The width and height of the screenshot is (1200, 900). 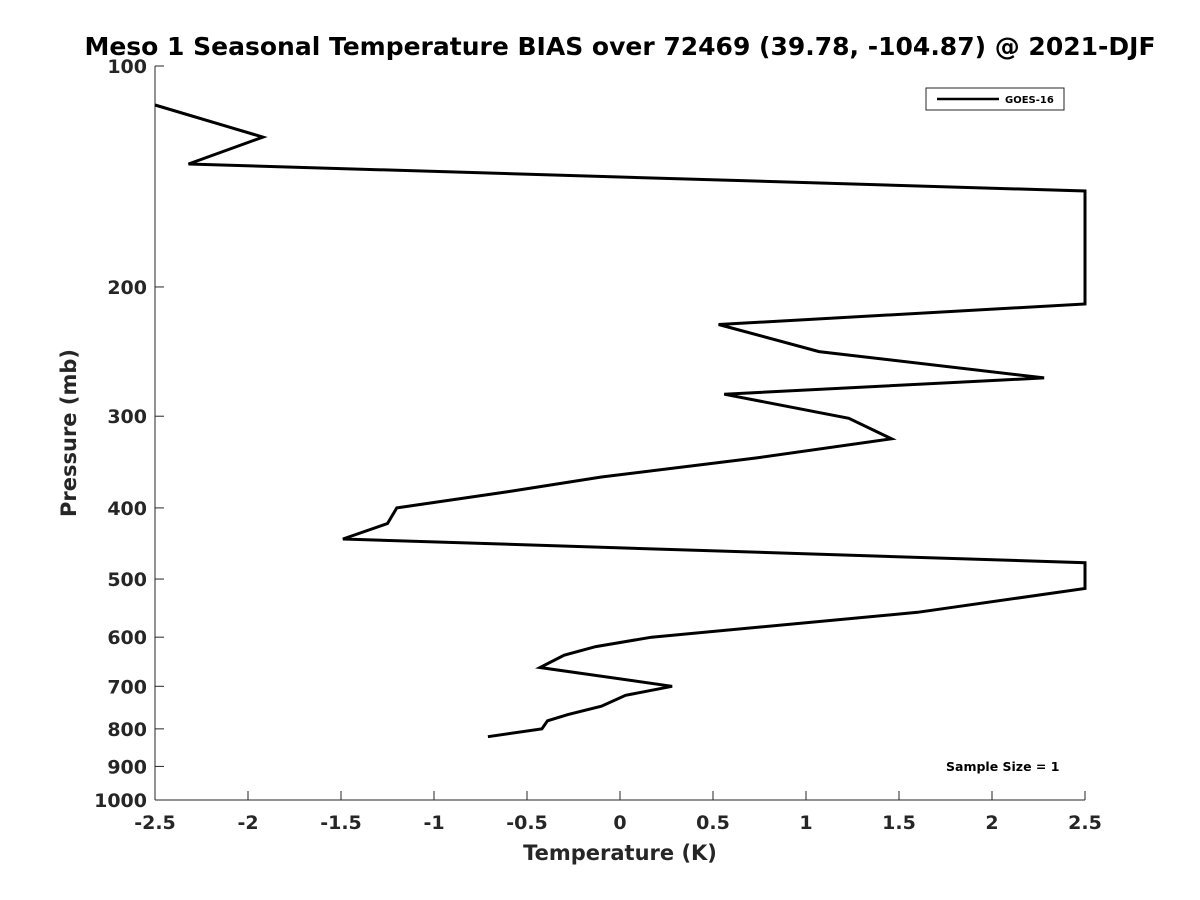 What do you see at coordinates (1029, 100) in the screenshot?
I see `legend-label-goes-16: GOES-16` at bounding box center [1029, 100].